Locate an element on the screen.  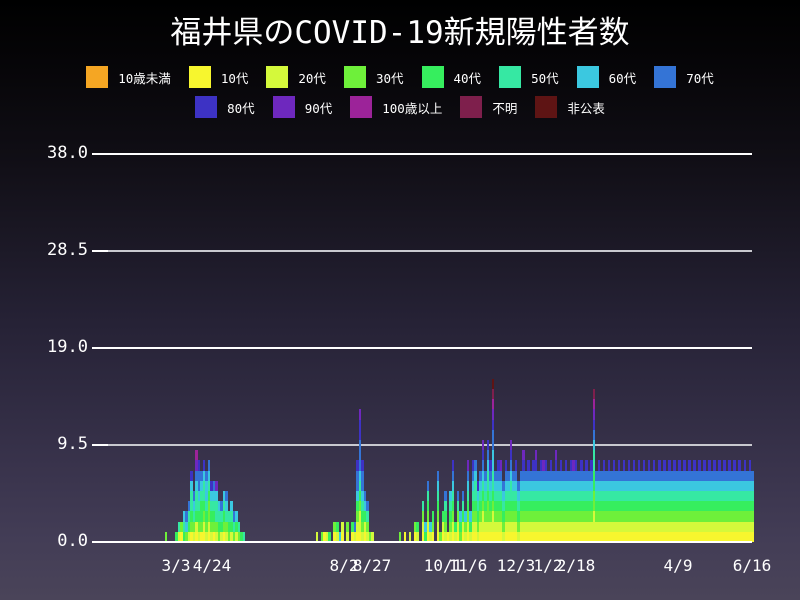
legend-item-9: 90代 is located at coordinates (302, 107).